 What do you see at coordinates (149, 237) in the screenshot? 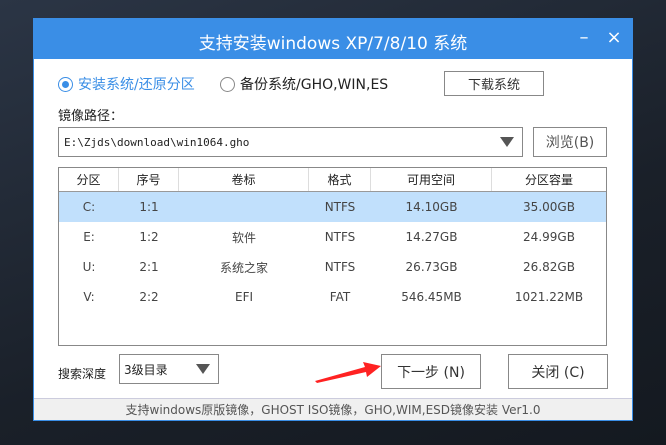
I see `table-cell: 1:2` at bounding box center [149, 237].